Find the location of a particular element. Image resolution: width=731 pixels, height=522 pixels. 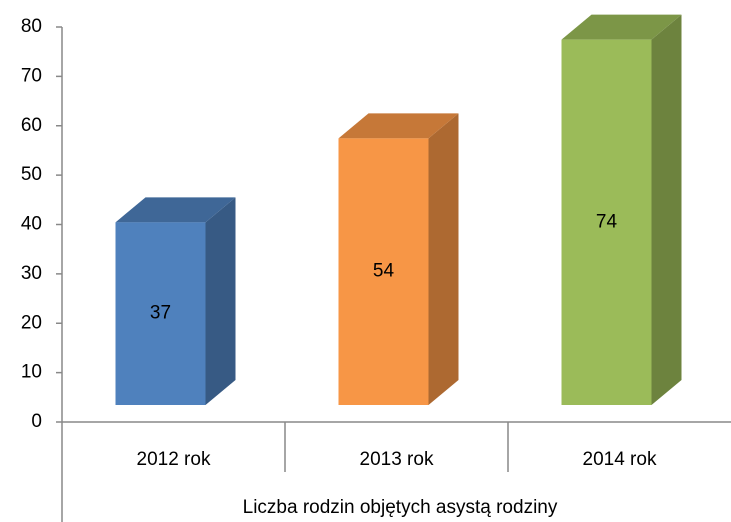

x-tick-label: 2012 rok is located at coordinates (174, 459).